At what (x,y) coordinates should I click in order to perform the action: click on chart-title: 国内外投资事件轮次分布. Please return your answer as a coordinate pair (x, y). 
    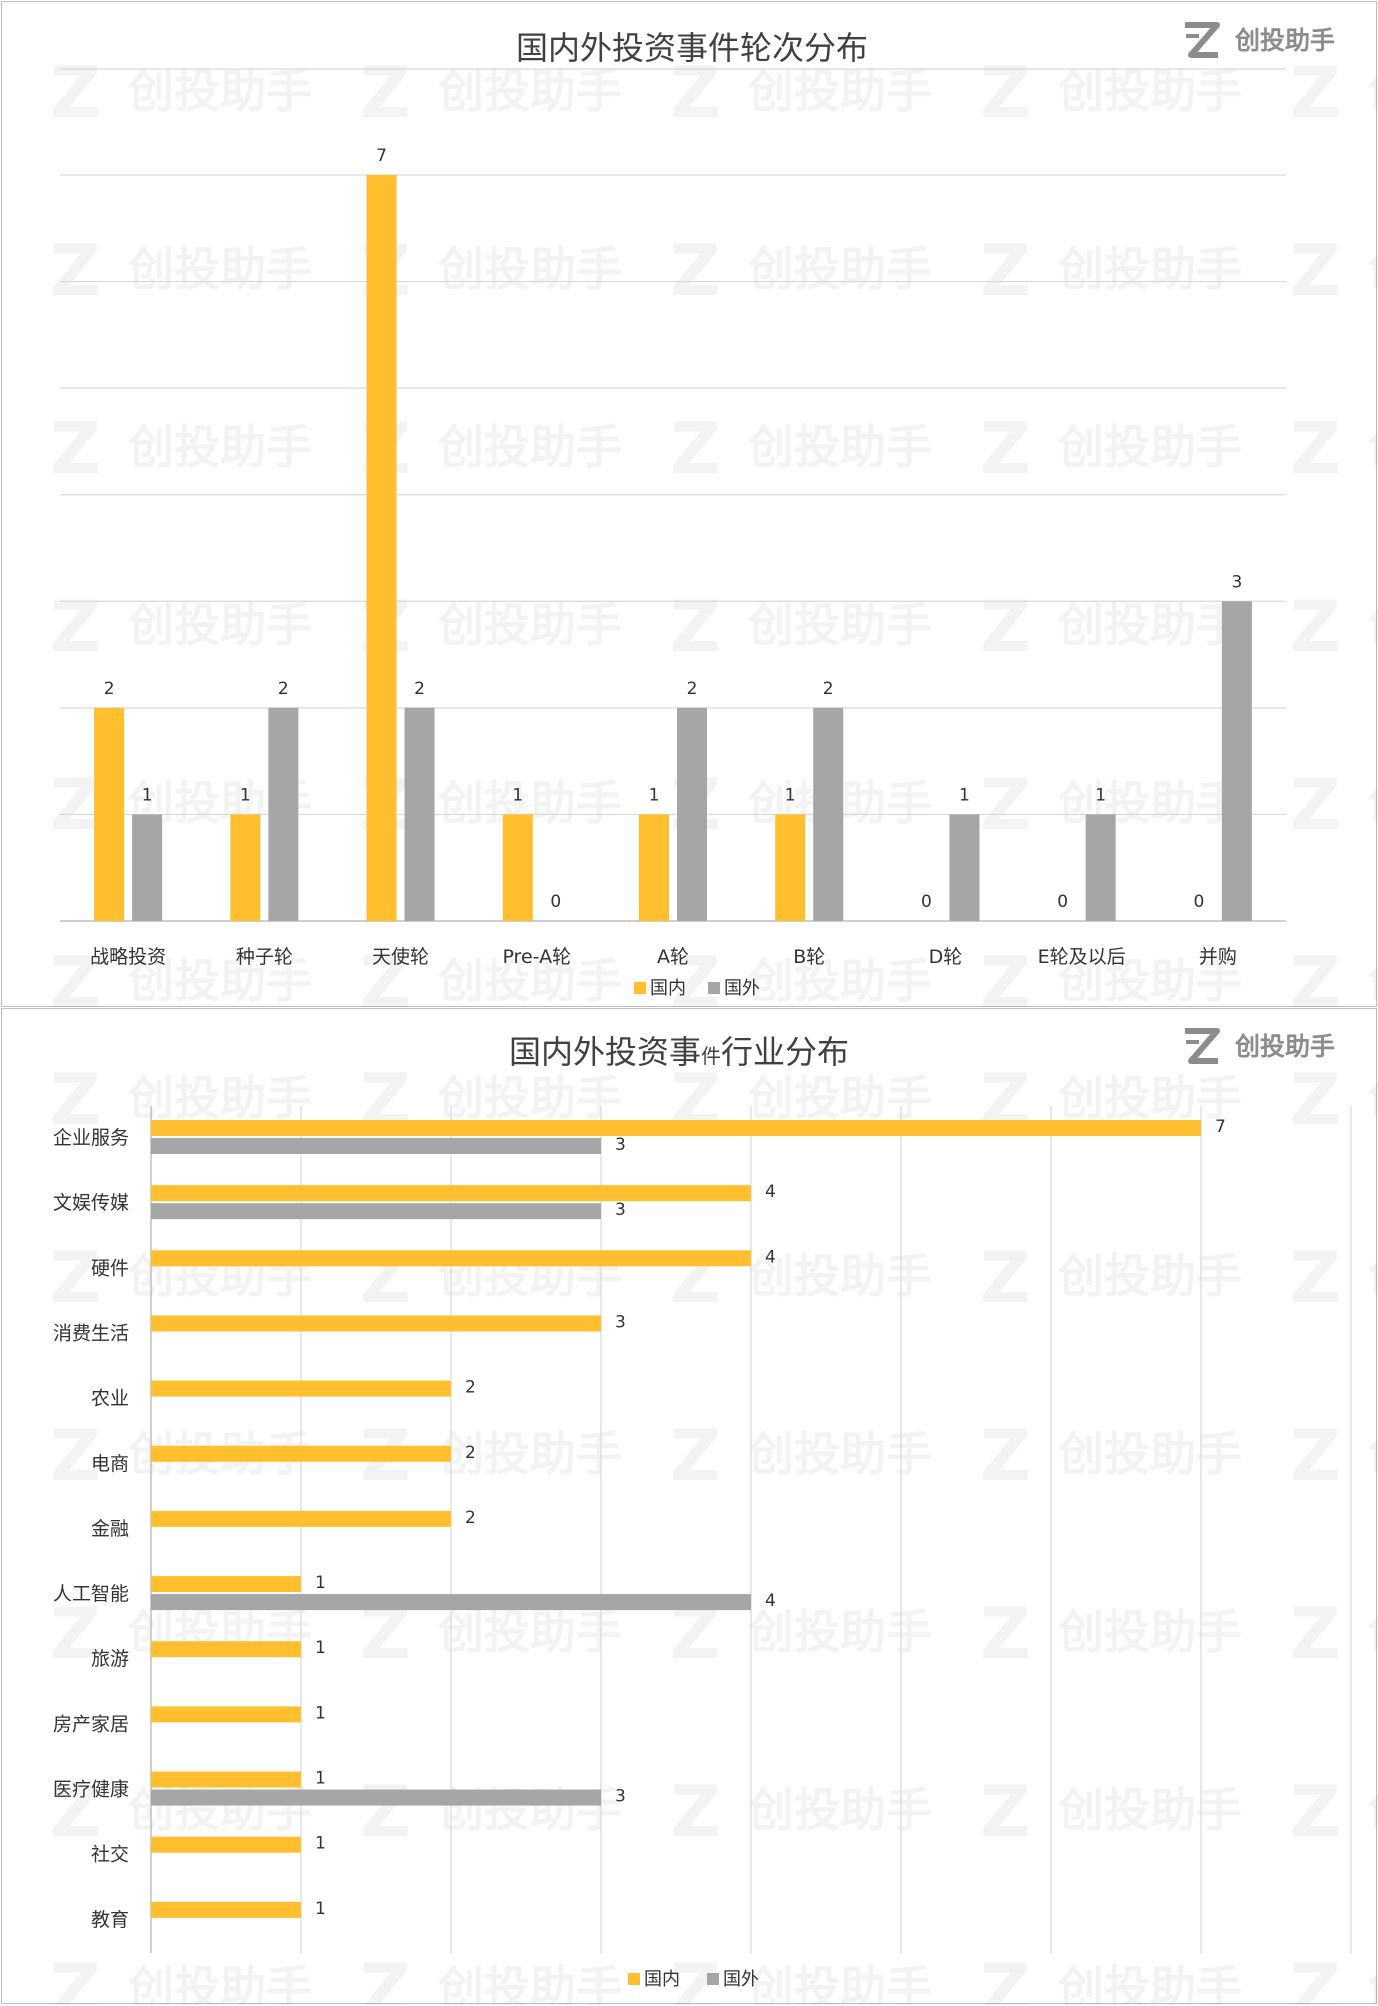
    Looking at the image, I should click on (692, 48).